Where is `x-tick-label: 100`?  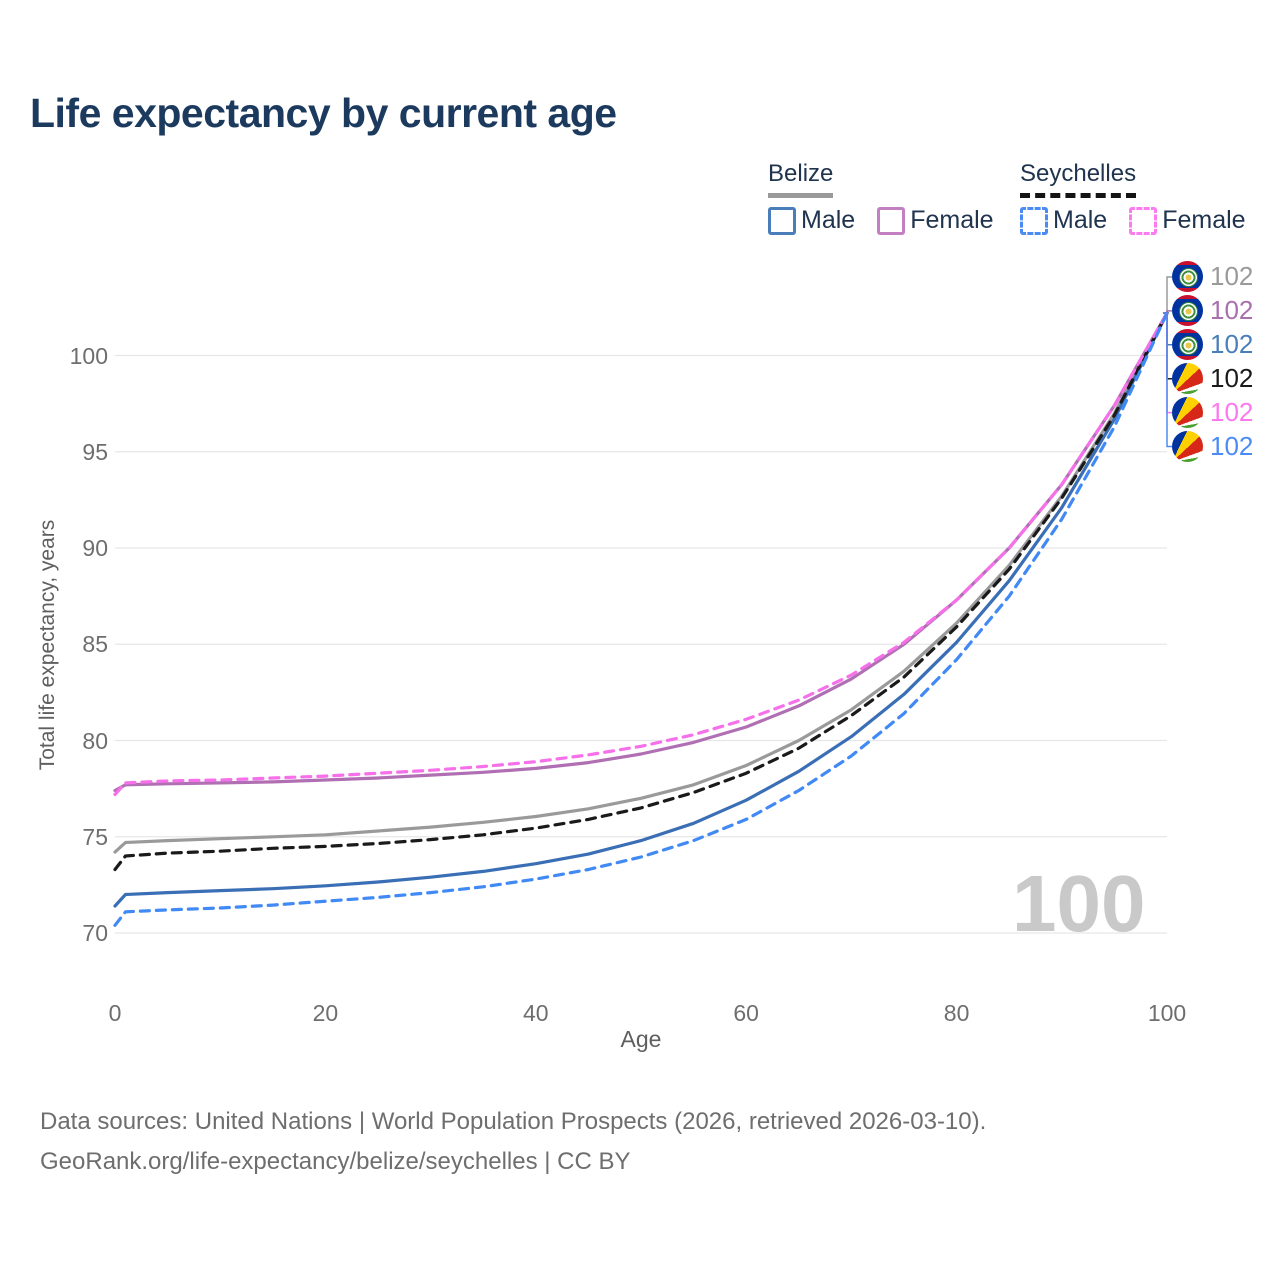 x-tick-label: 100 is located at coordinates (1167, 1013).